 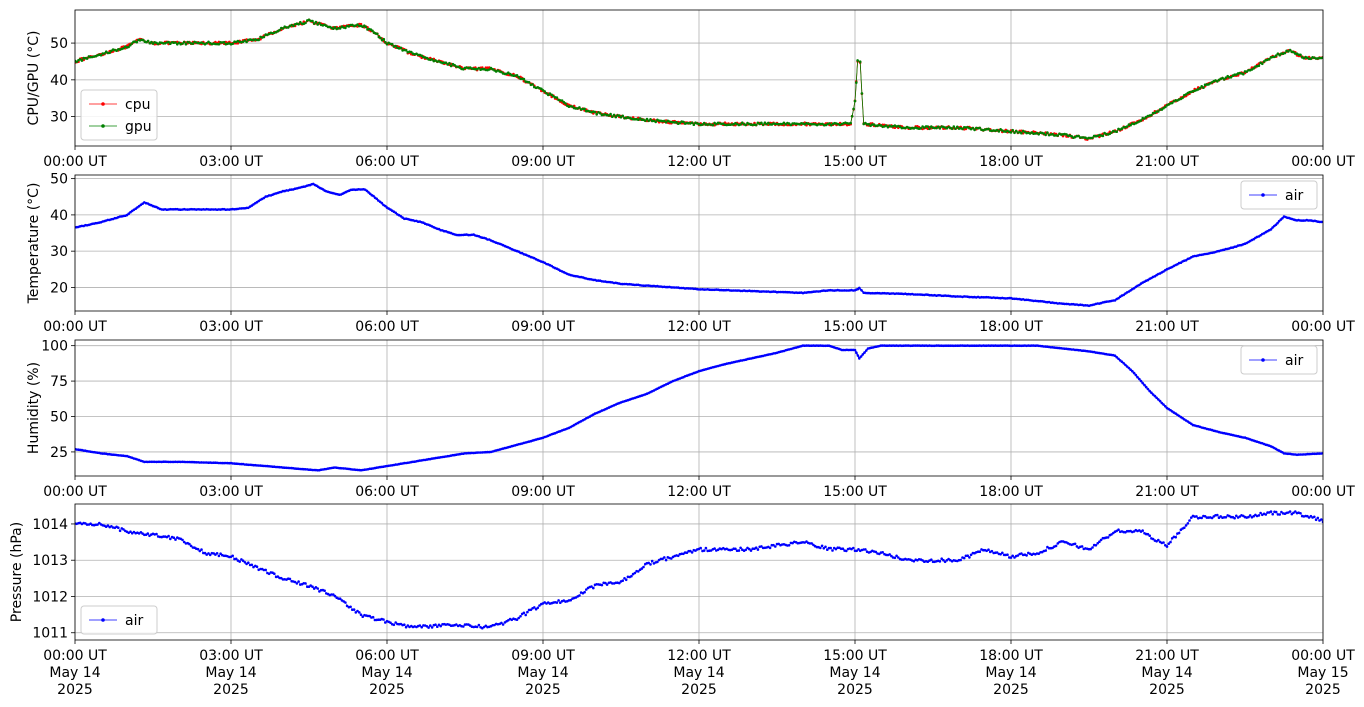 What do you see at coordinates (1323, 690) in the screenshot?
I see `x-year-label: 2025` at bounding box center [1323, 690].